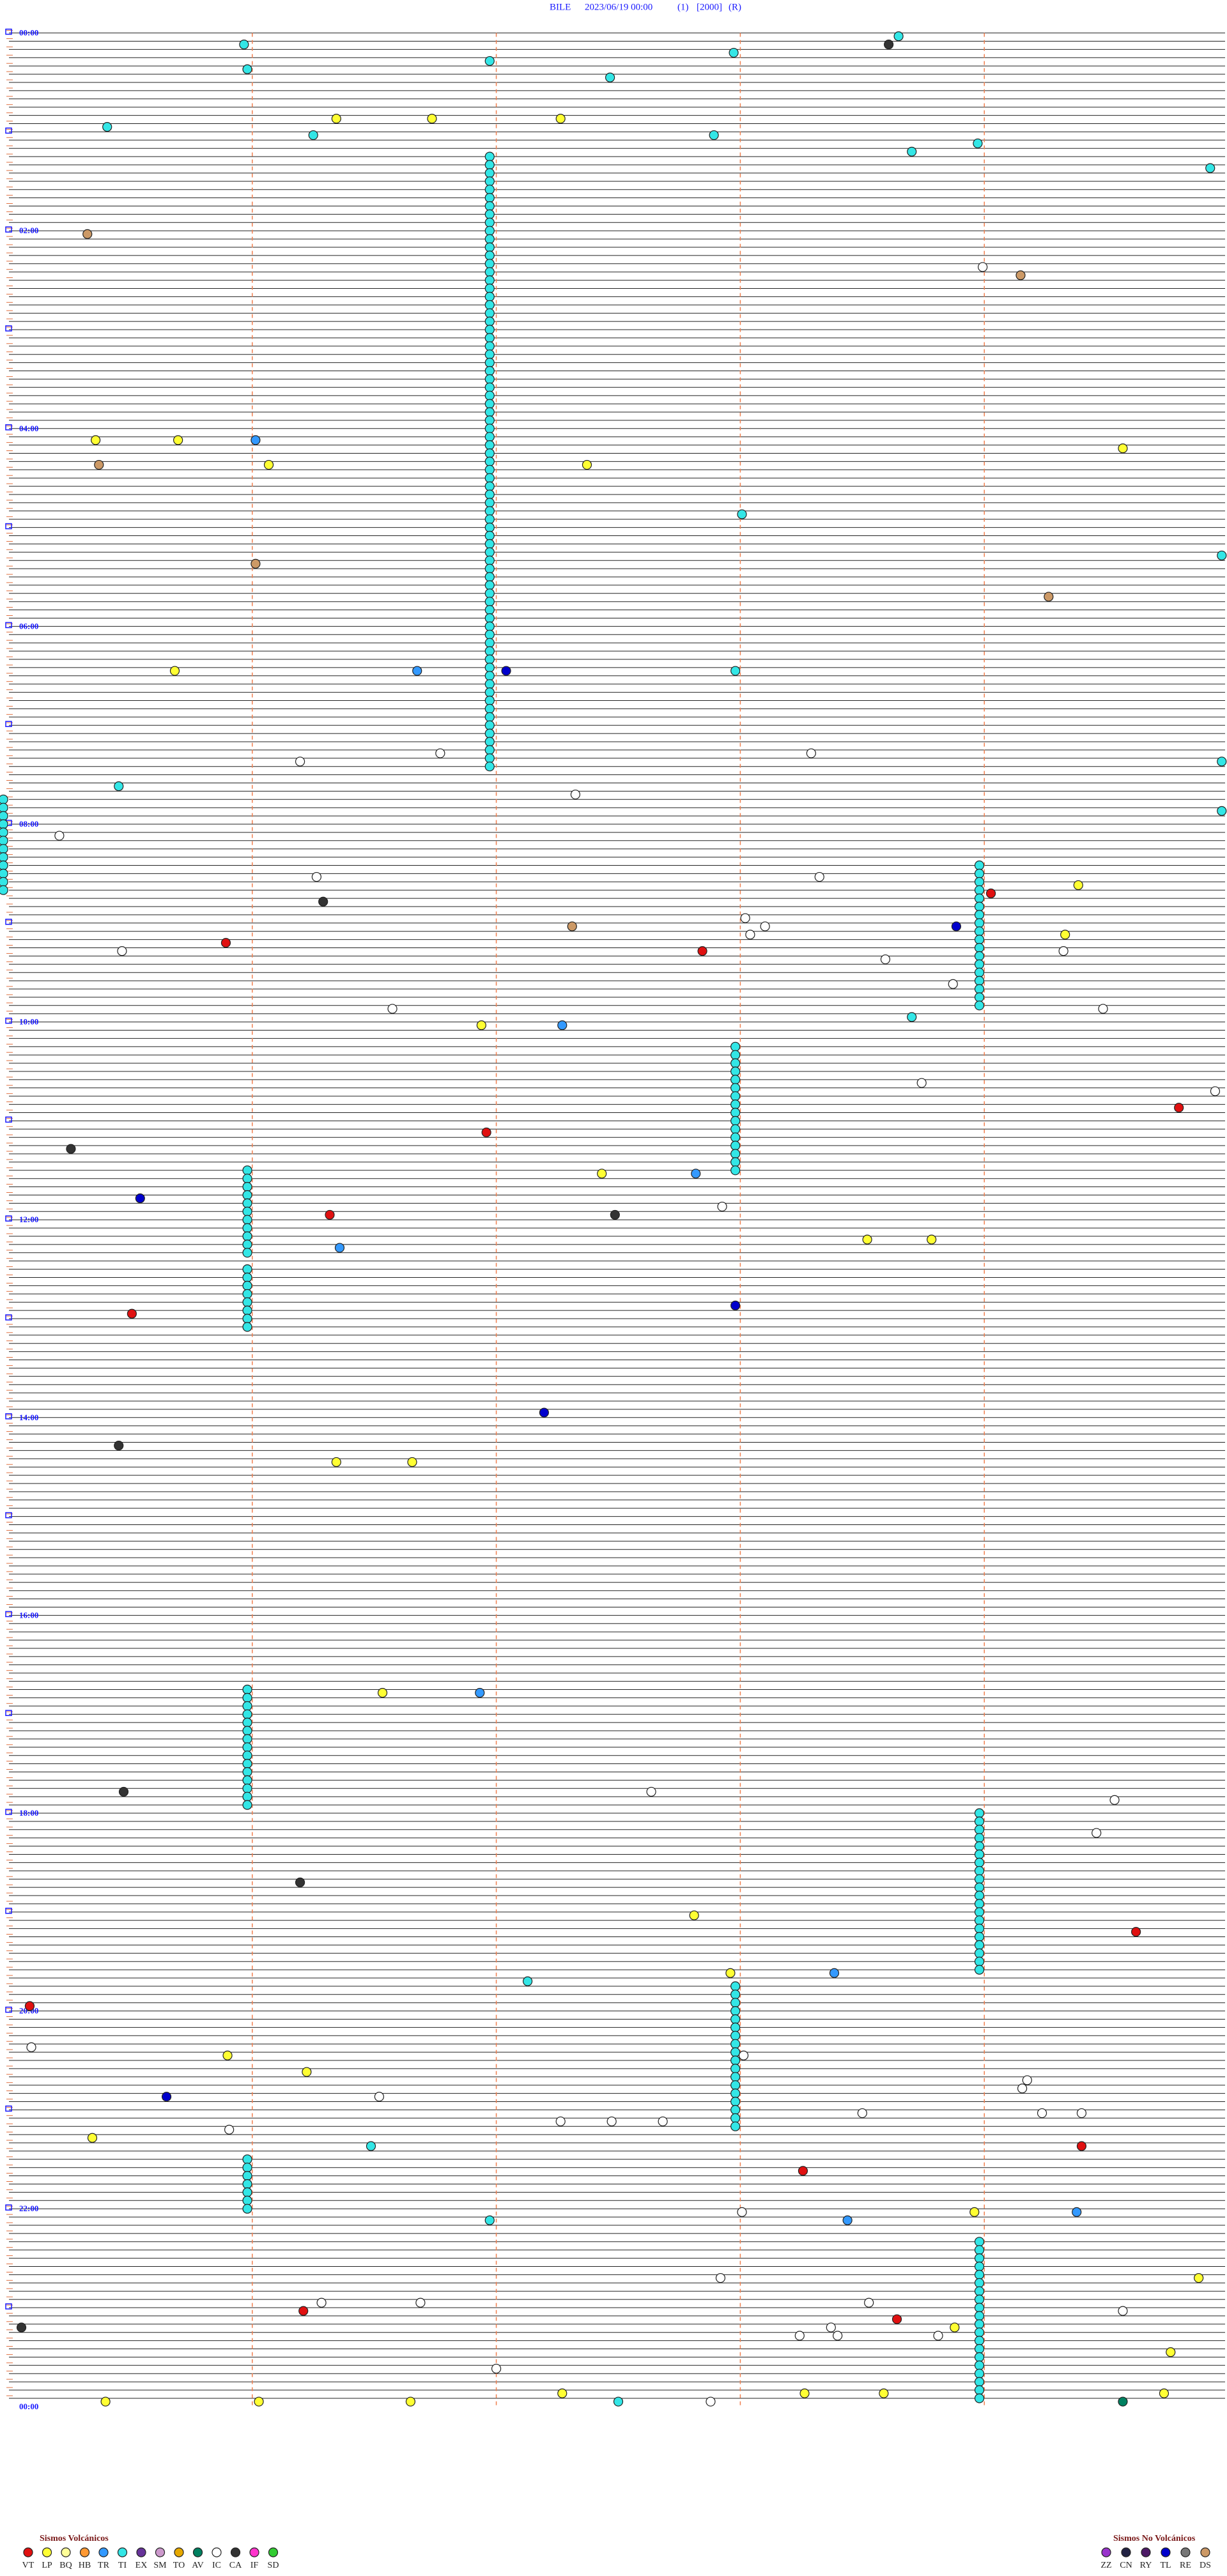 The image size is (1227, 2576). What do you see at coordinates (28, 1615) in the screenshot?
I see `time-label: 16:00` at bounding box center [28, 1615].